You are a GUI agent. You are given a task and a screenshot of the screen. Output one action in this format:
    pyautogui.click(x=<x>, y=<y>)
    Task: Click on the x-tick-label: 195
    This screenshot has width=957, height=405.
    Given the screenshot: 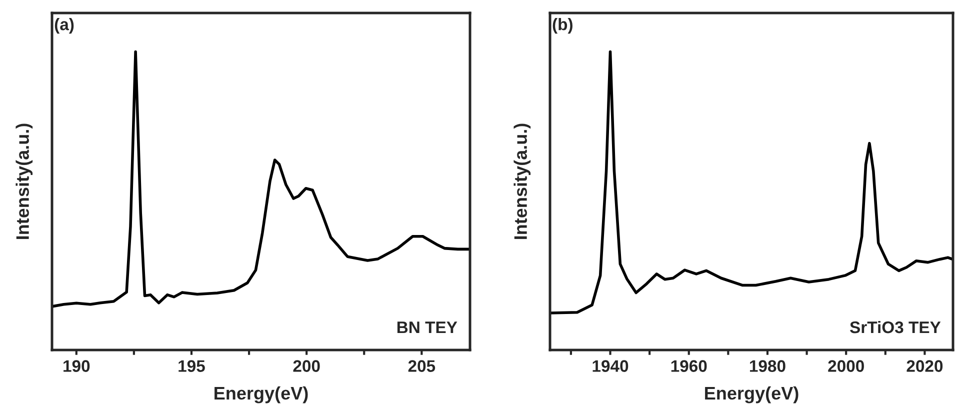 What is the action you would take?
    pyautogui.click(x=191, y=366)
    